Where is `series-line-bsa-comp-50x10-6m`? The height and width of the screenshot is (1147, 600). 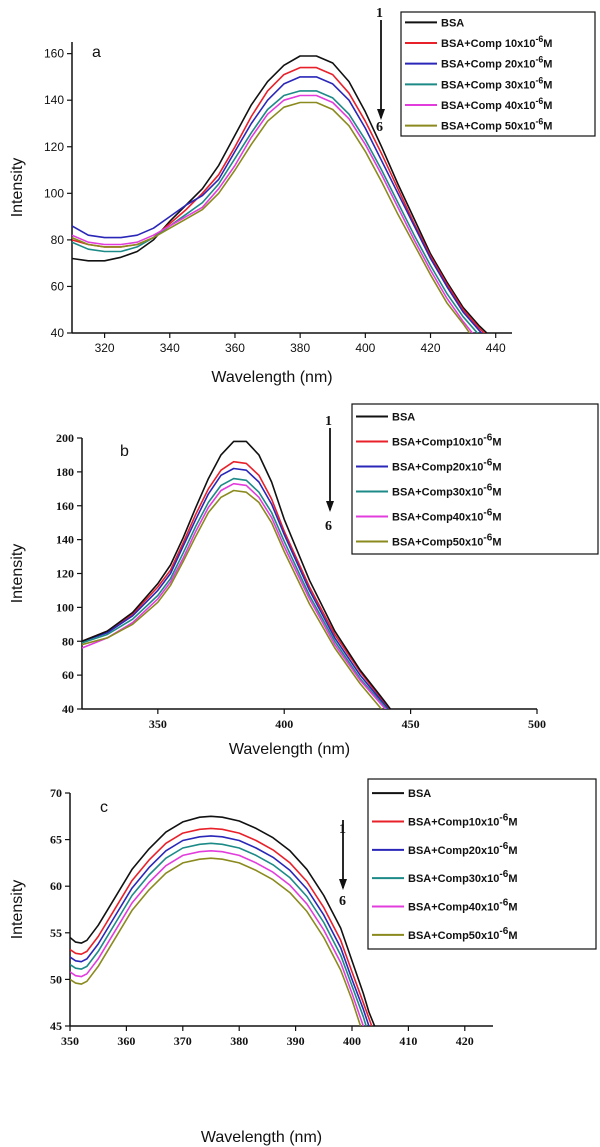 series-line-bsa-comp-50x10-6m is located at coordinates (271, 217).